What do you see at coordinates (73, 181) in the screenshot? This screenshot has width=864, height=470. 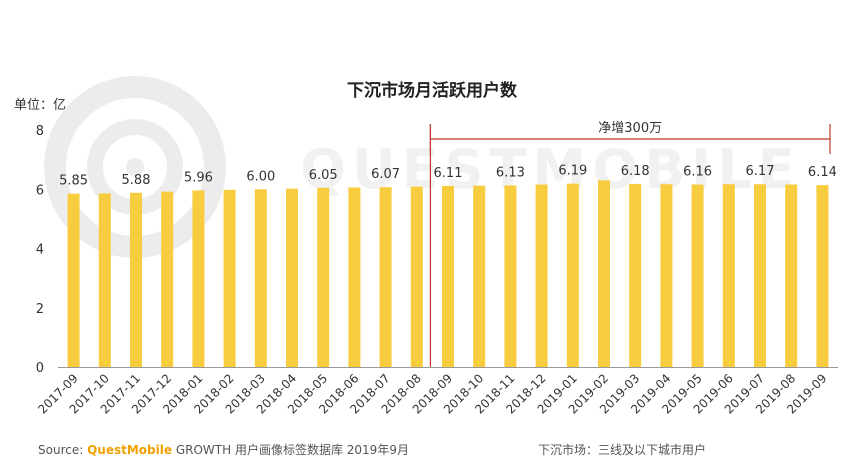 I see `data-label: 5.85` at bounding box center [73, 181].